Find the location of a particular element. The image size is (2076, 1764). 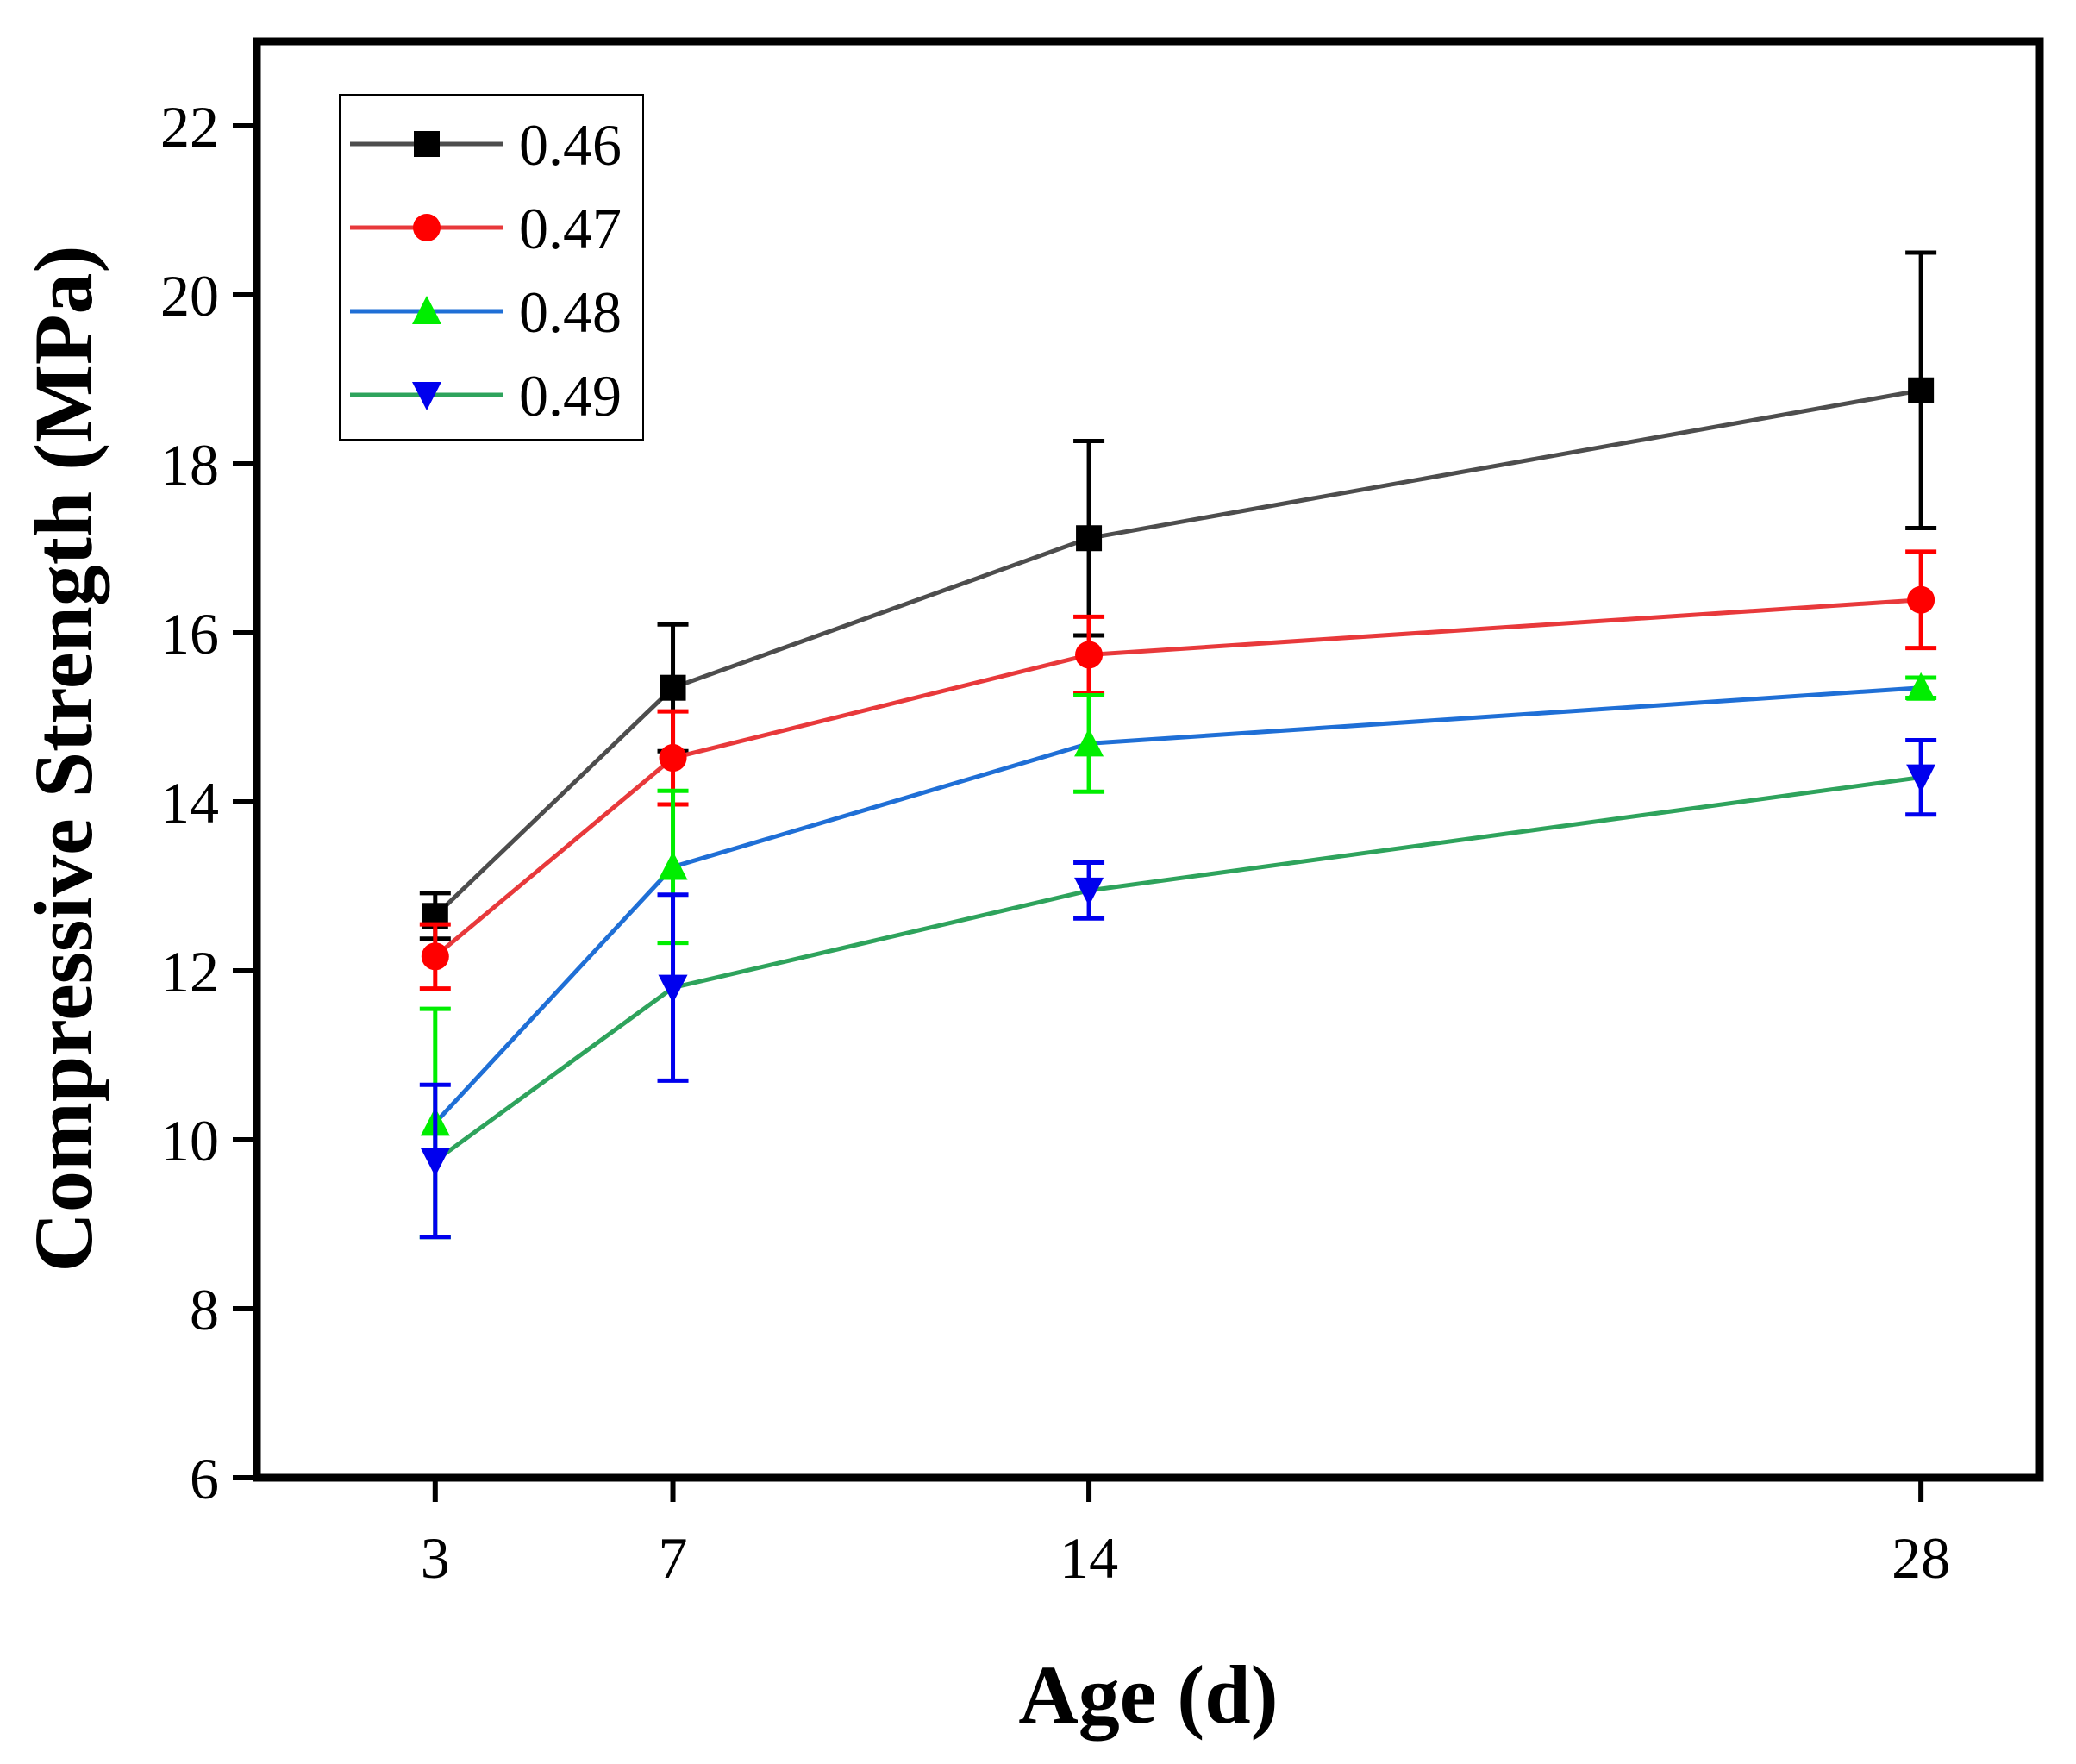

y-tick-label-16: 16 is located at coordinates (189, 633).